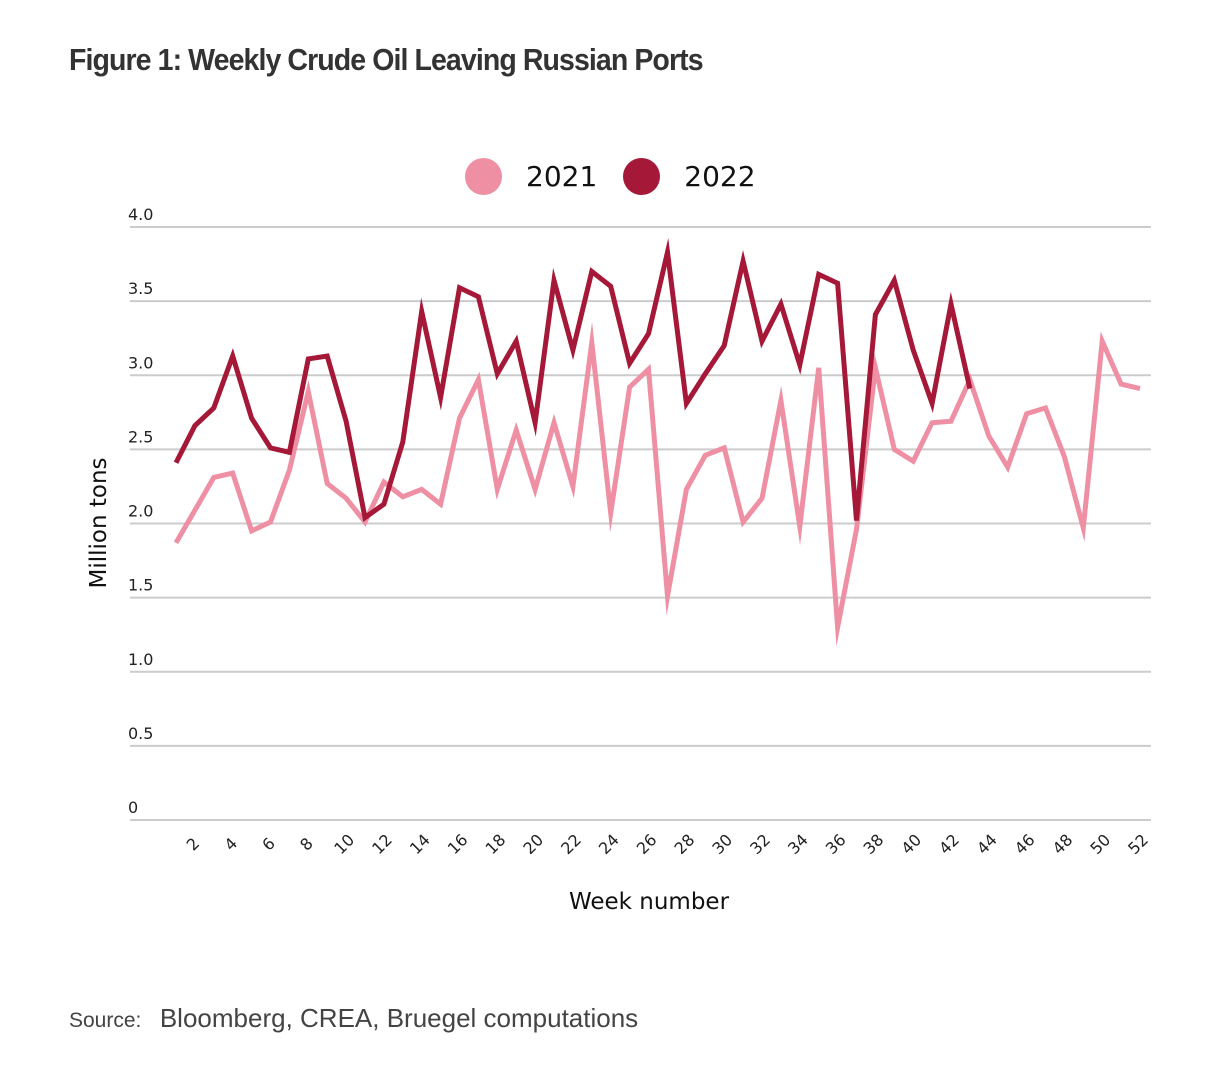 The height and width of the screenshot is (1074, 1216). Describe the element at coordinates (140, 511) in the screenshot. I see `y-tick-label: 2.0` at that location.